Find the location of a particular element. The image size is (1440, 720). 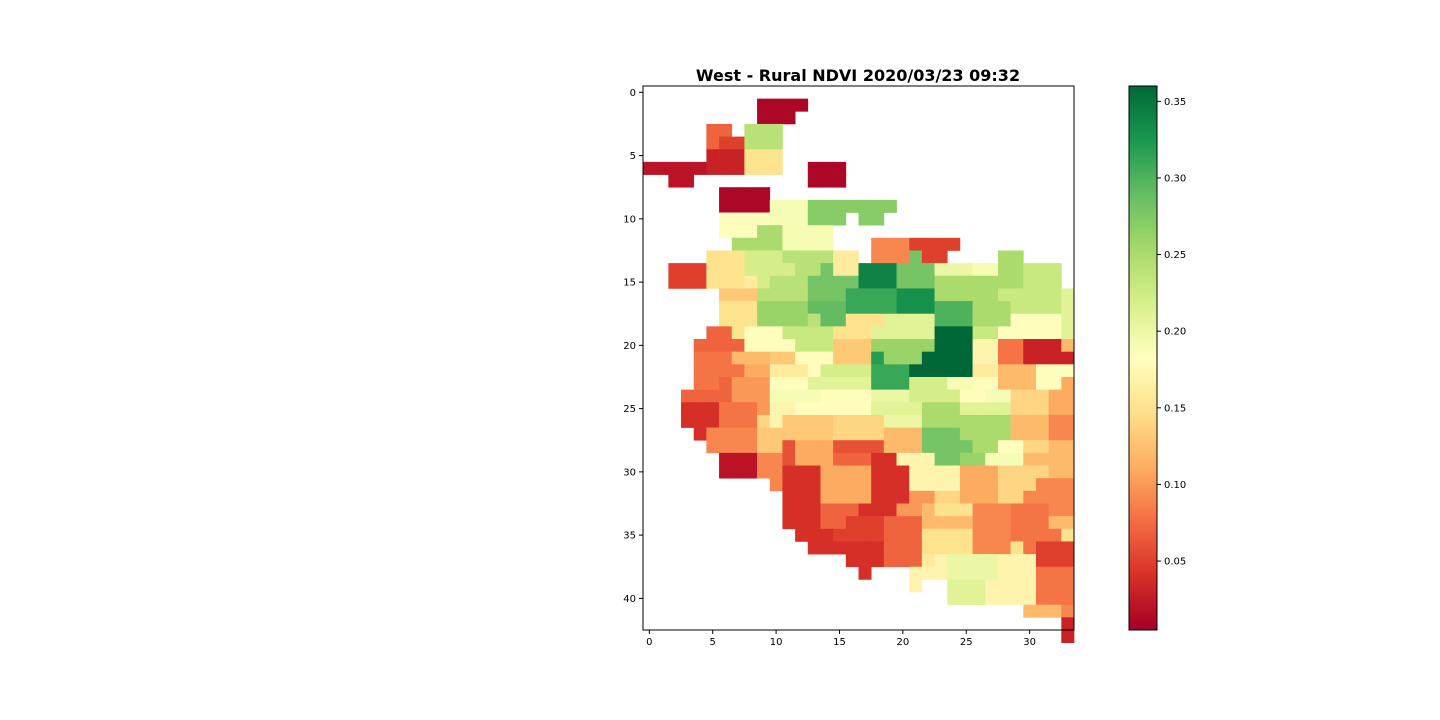

y-tick-label: 15 is located at coordinates (629, 283).